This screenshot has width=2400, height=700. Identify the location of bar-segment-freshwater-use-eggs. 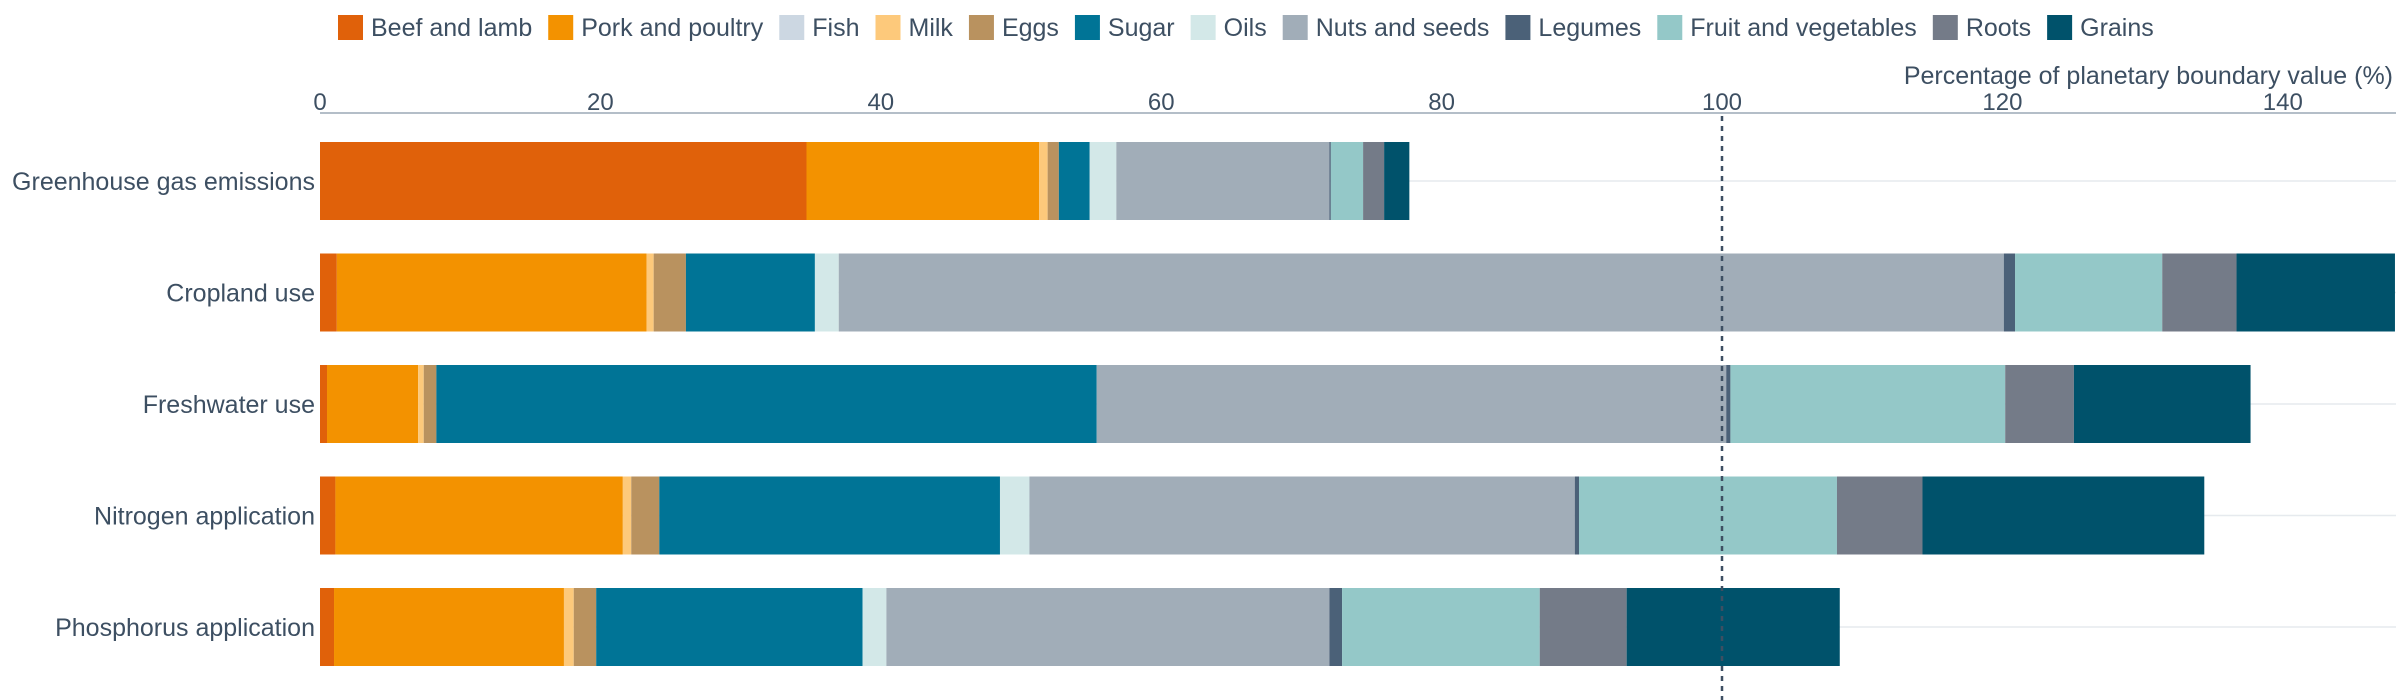
(430, 404).